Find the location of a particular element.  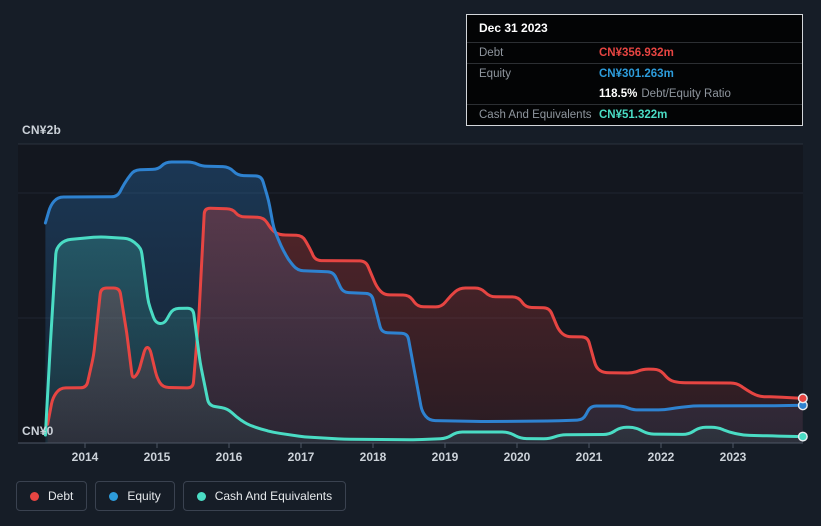

debt-series-dot-icon is located at coordinates (34, 496).